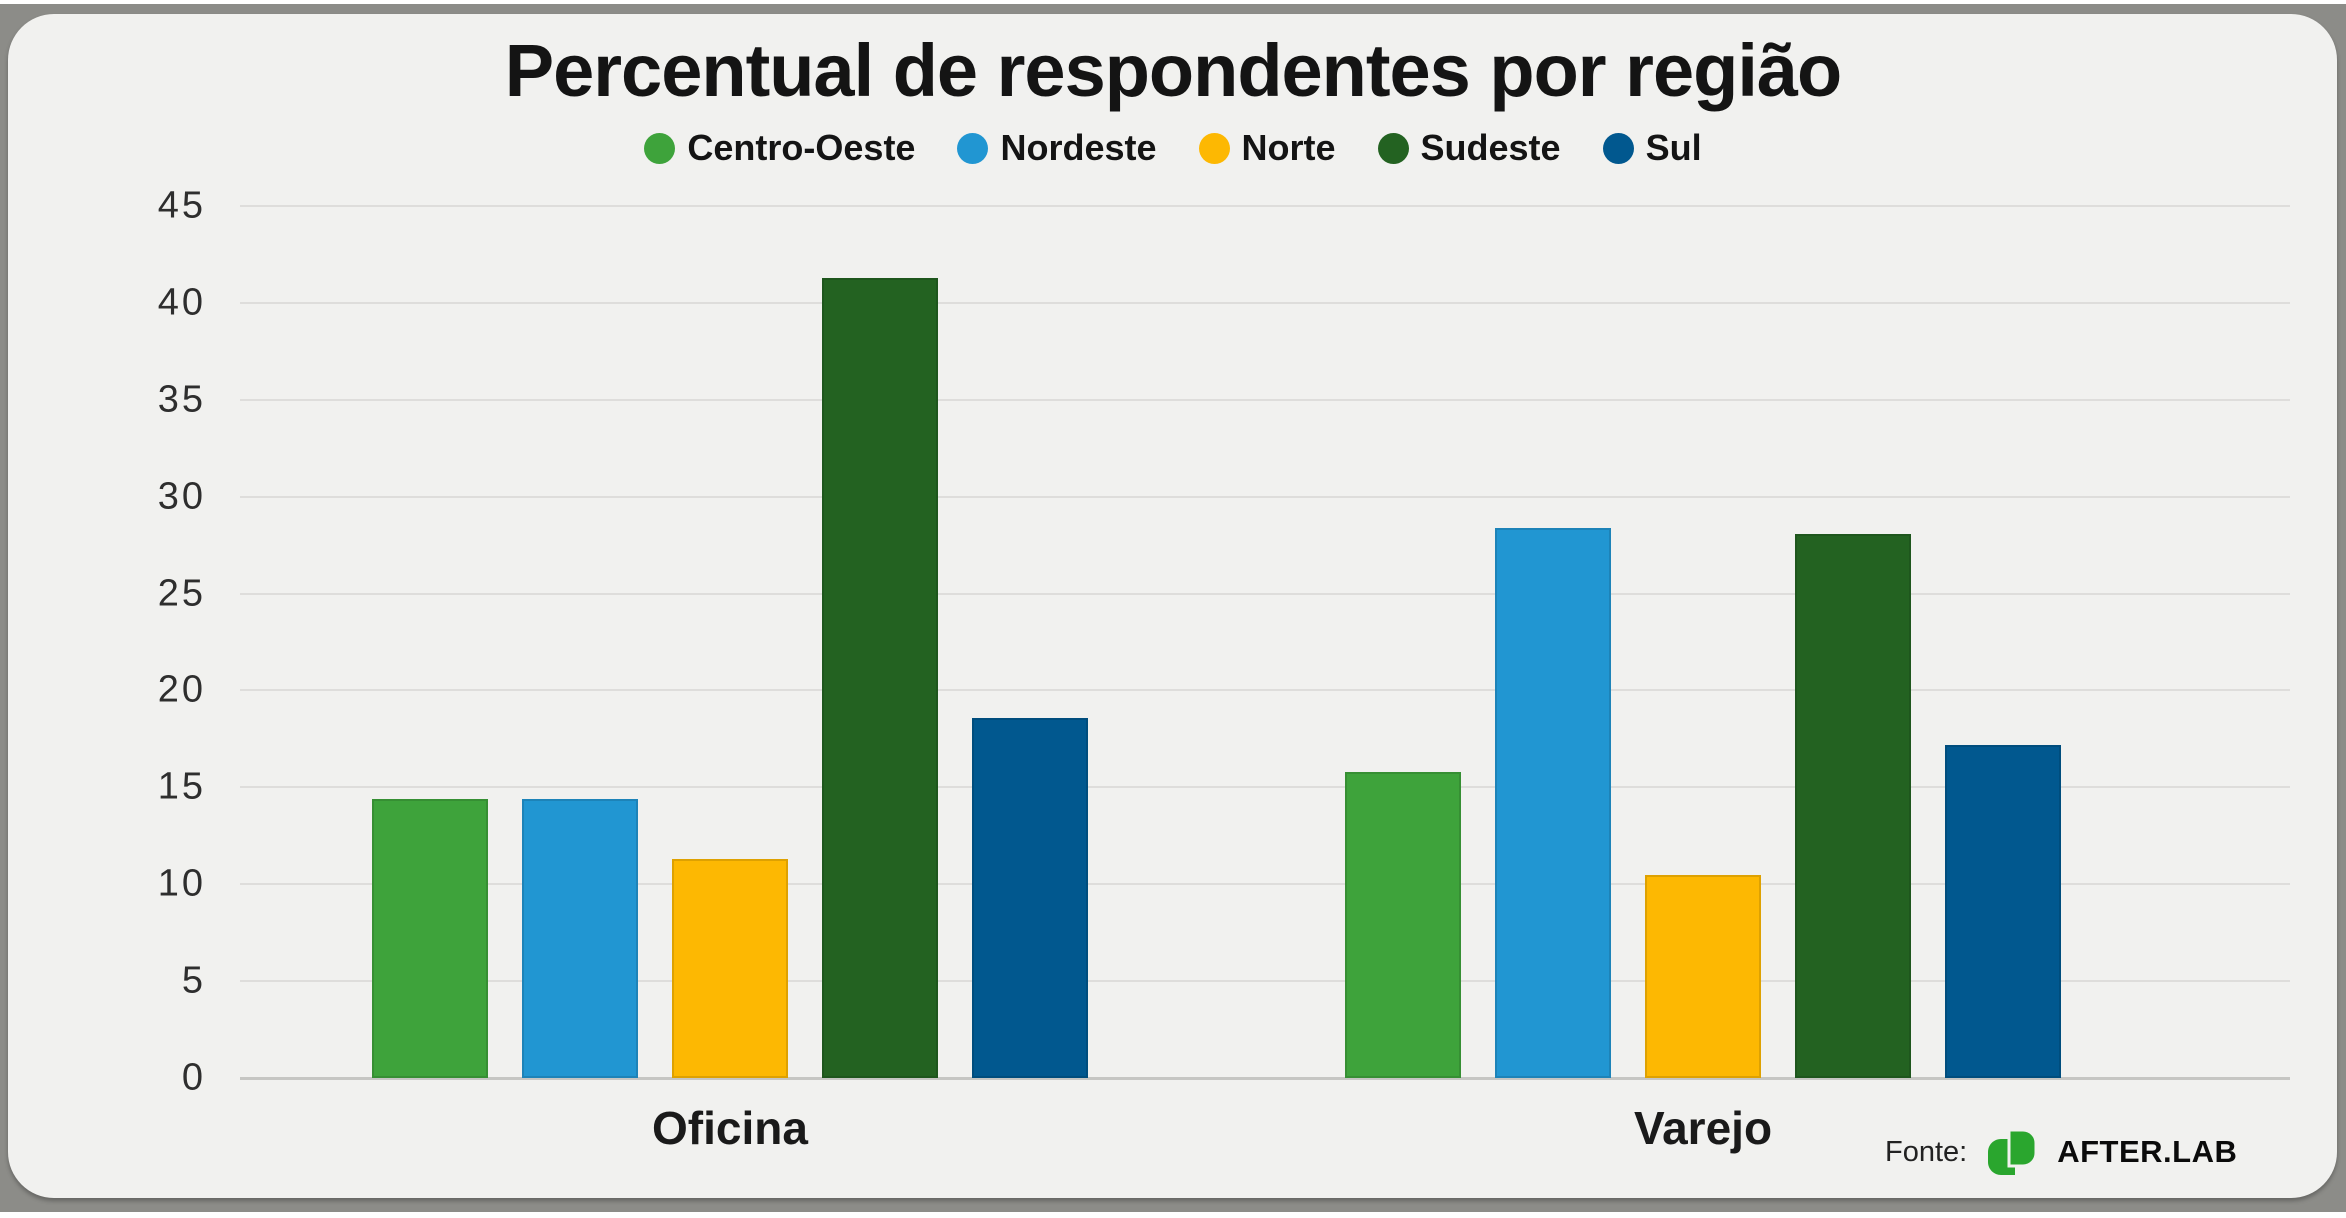 The height and width of the screenshot is (1218, 2346). I want to click on y-tick-label: 20, so click(181, 689).